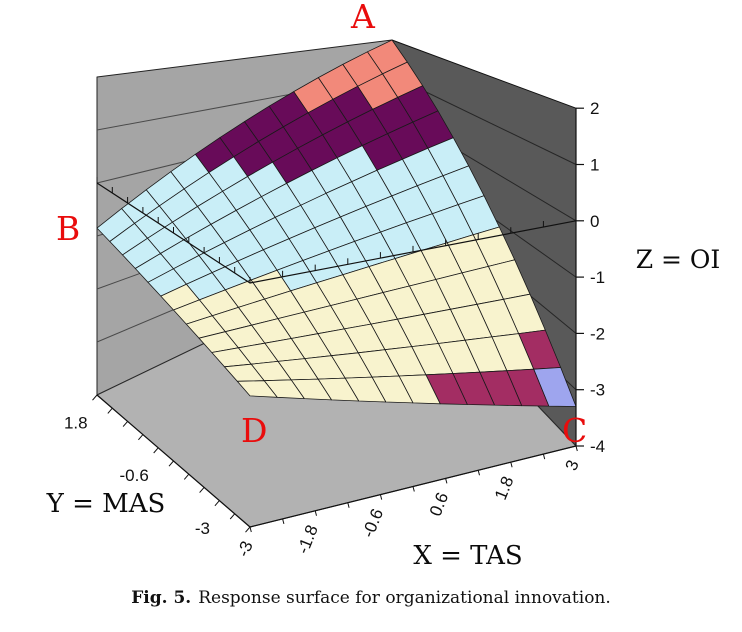 The image size is (742, 632). I want to click on svg-text: 2, so click(594, 108).